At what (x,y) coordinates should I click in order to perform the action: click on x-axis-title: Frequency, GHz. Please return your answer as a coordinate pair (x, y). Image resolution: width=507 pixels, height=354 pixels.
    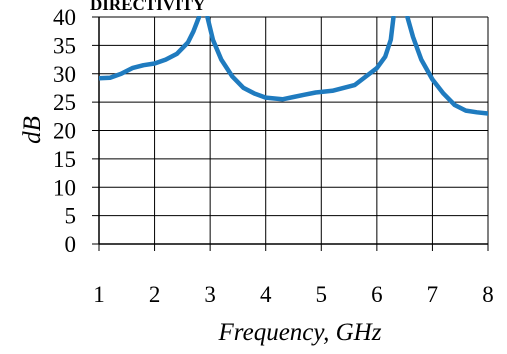
    Looking at the image, I should click on (300, 332).